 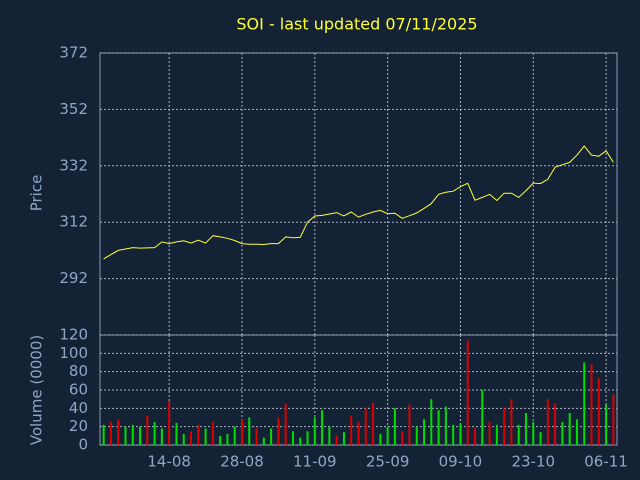 What do you see at coordinates (73, 109) in the screenshot?
I see `y-tick-label: 352` at bounding box center [73, 109].